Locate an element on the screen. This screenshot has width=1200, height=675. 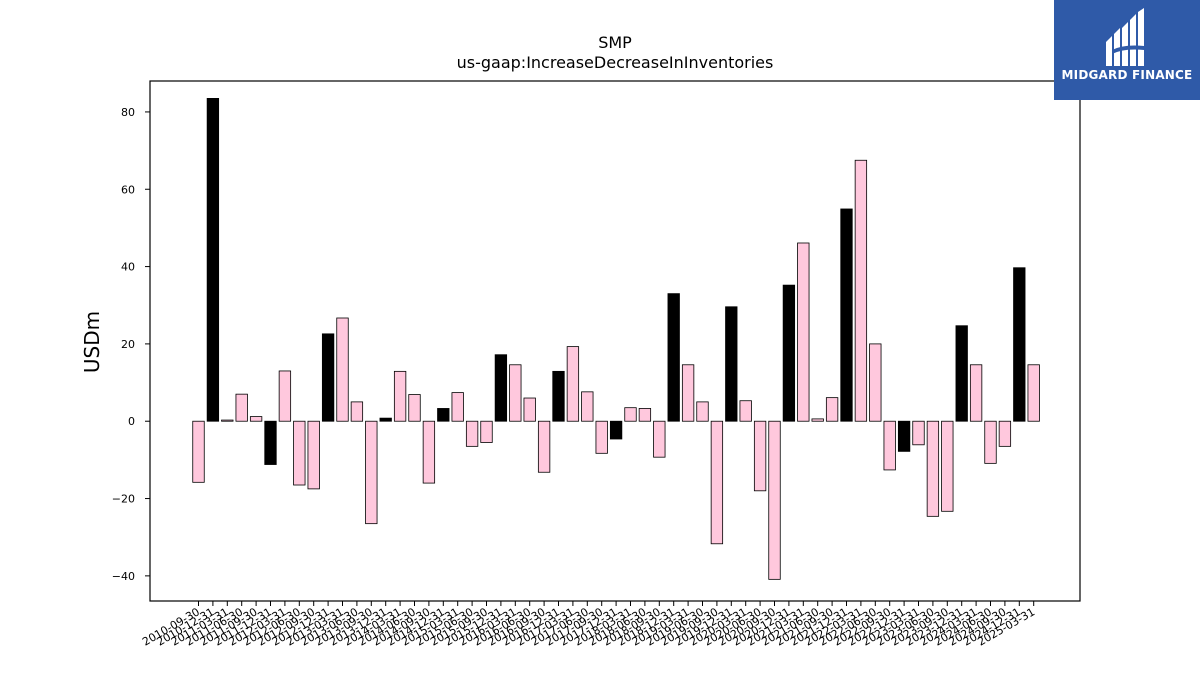
y-tick-label: 80 is located at coordinates (128, 112).